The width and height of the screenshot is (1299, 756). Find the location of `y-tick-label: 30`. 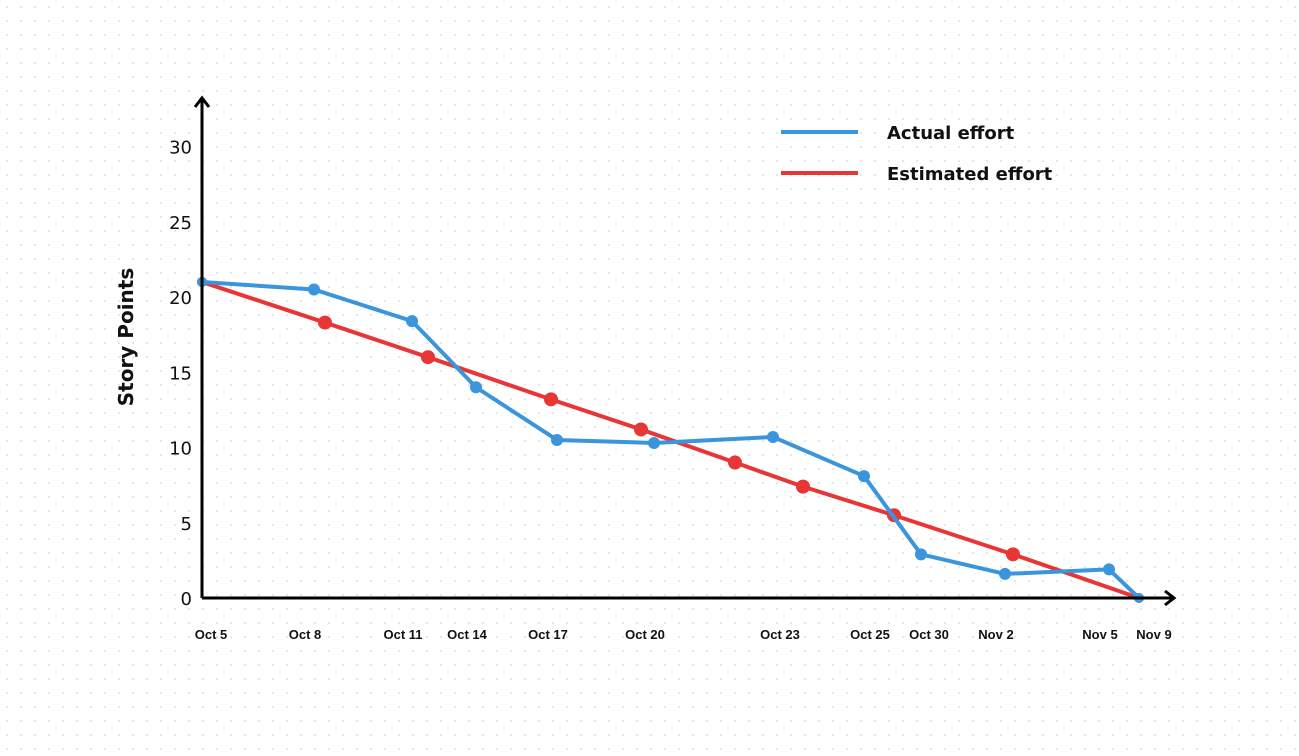

y-tick-label: 30 is located at coordinates (180, 148).